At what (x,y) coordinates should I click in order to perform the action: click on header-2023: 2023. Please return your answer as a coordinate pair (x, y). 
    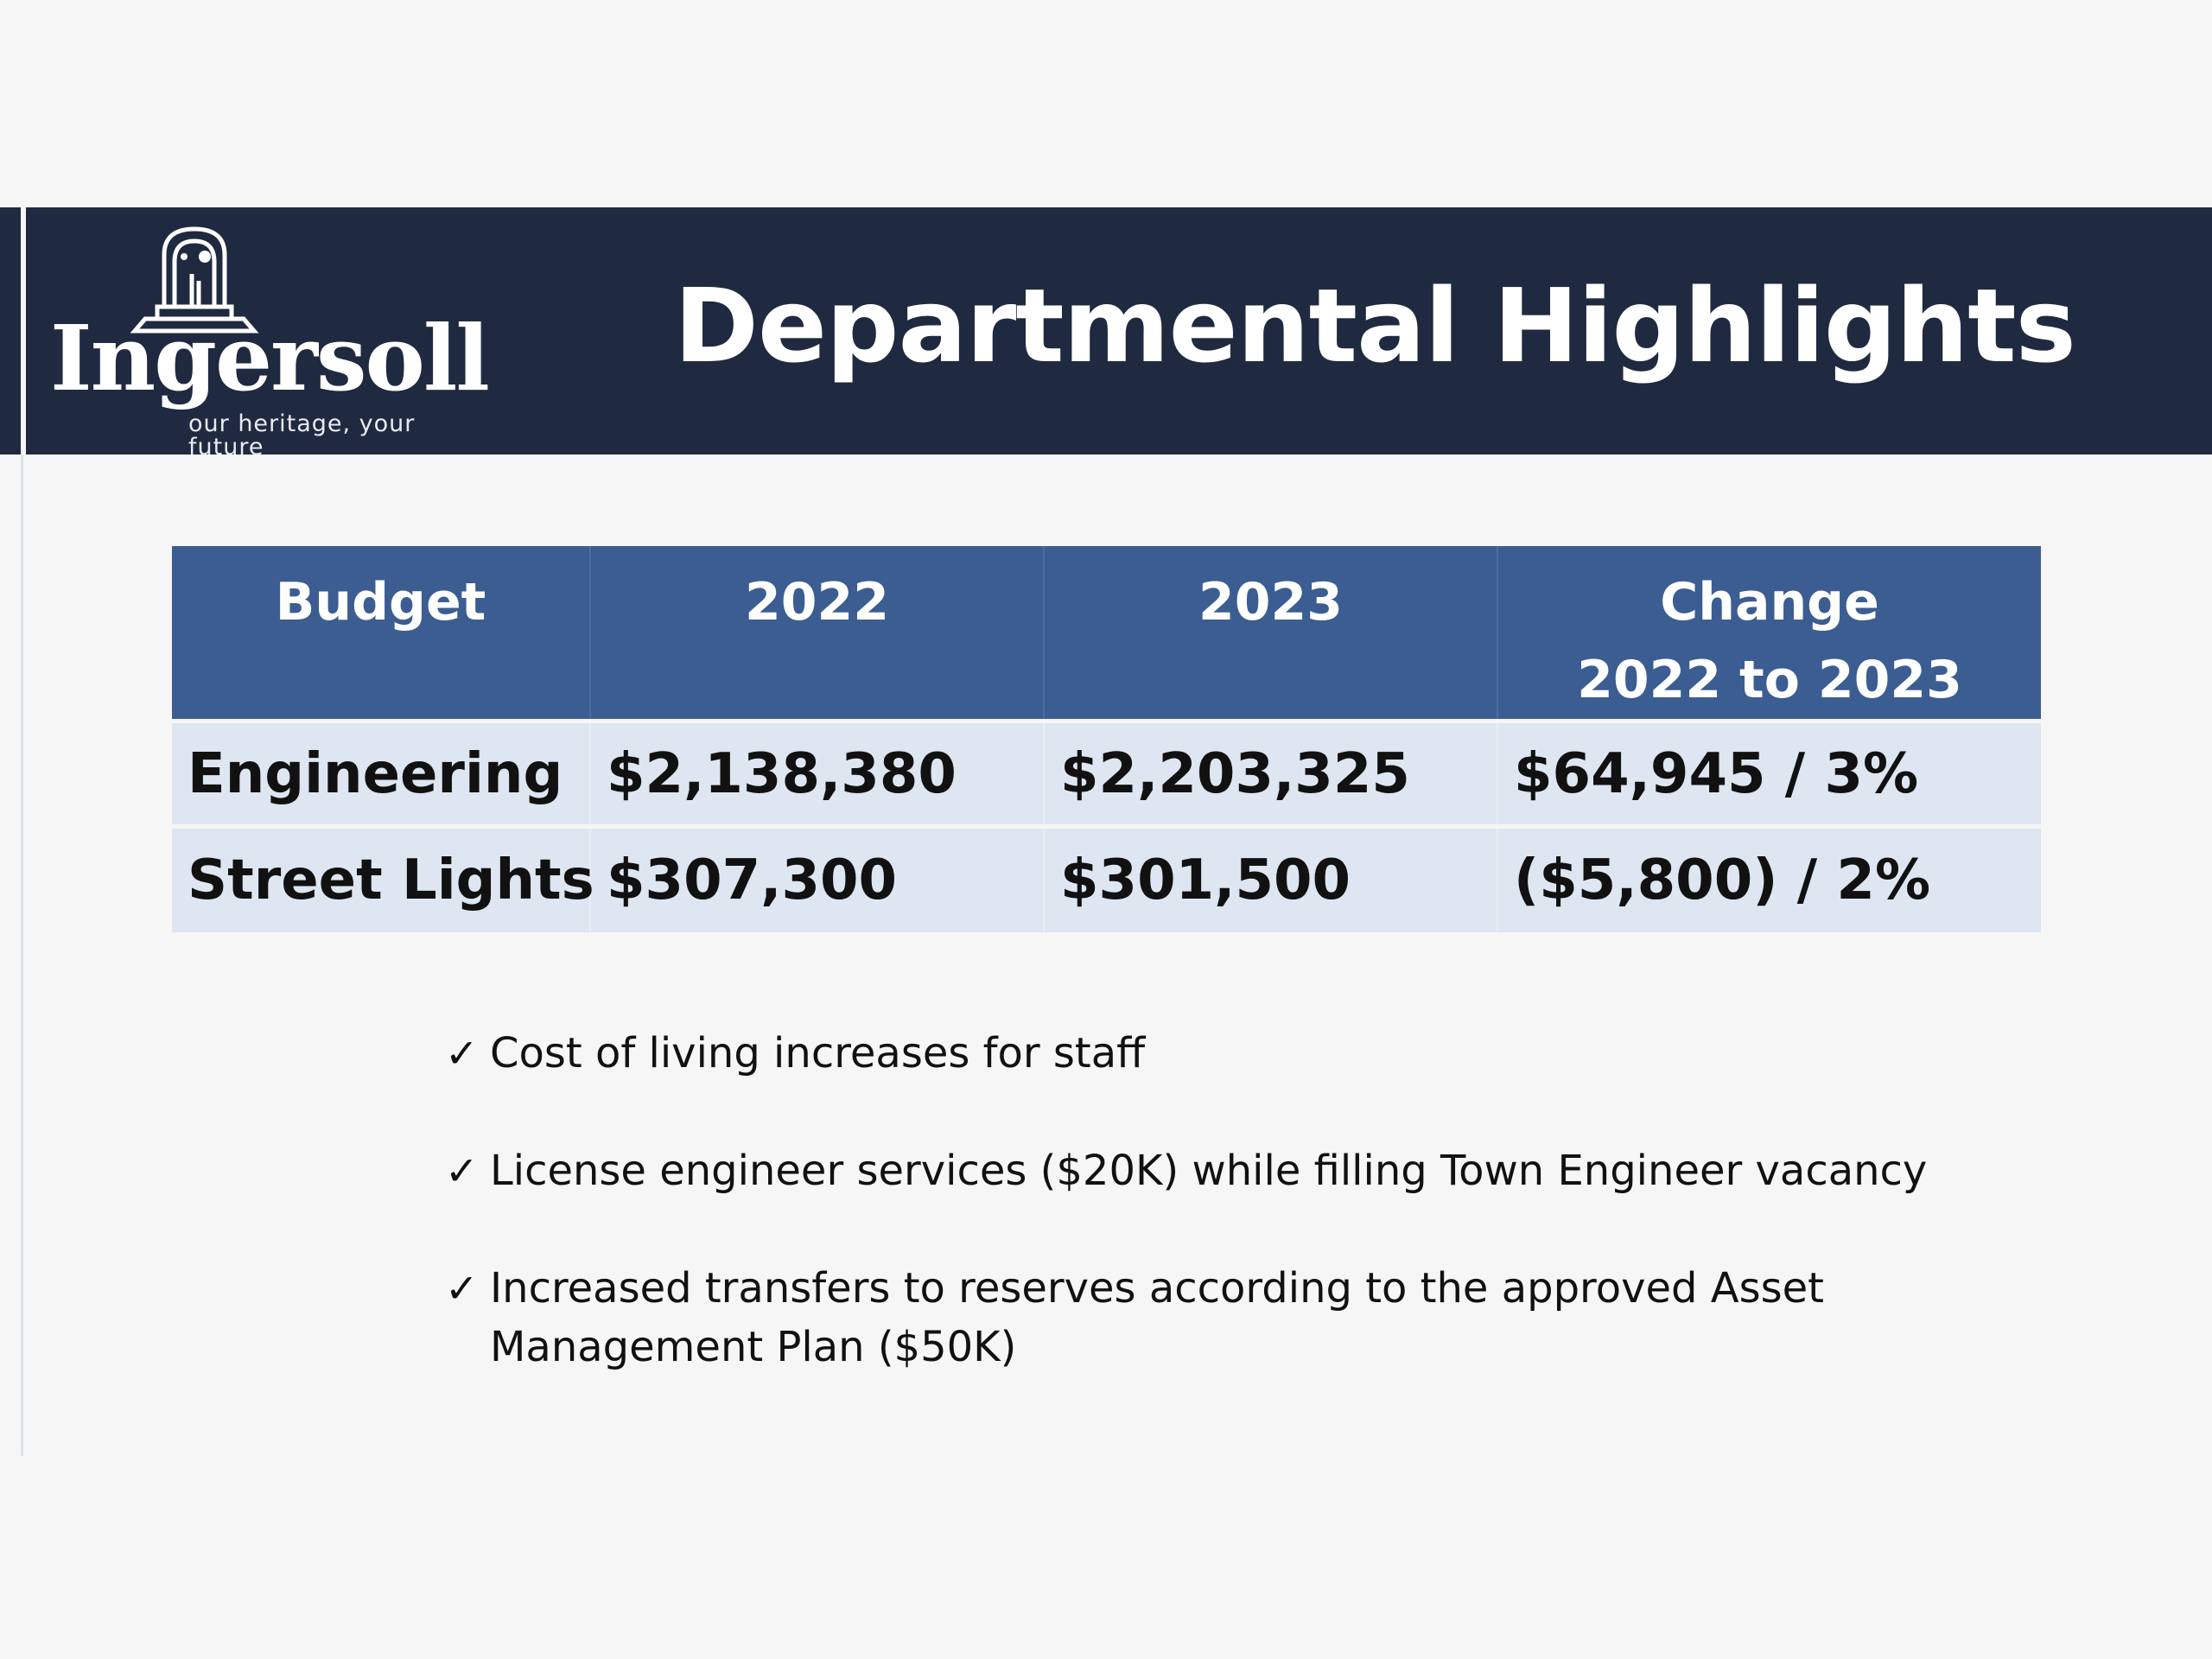
    Looking at the image, I should click on (1271, 633).